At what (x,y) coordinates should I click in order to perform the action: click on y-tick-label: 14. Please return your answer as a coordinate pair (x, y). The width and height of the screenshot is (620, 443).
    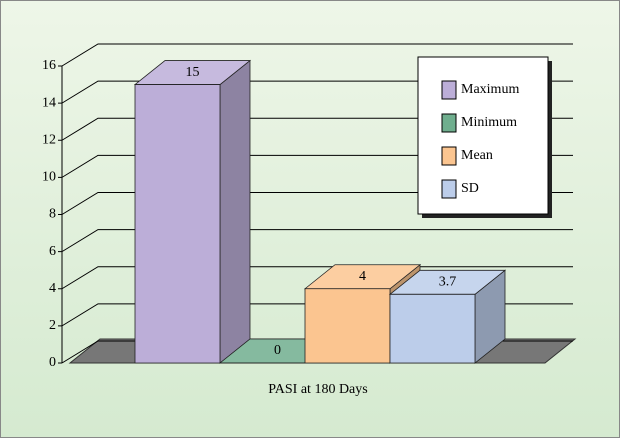
    Looking at the image, I should click on (49, 102).